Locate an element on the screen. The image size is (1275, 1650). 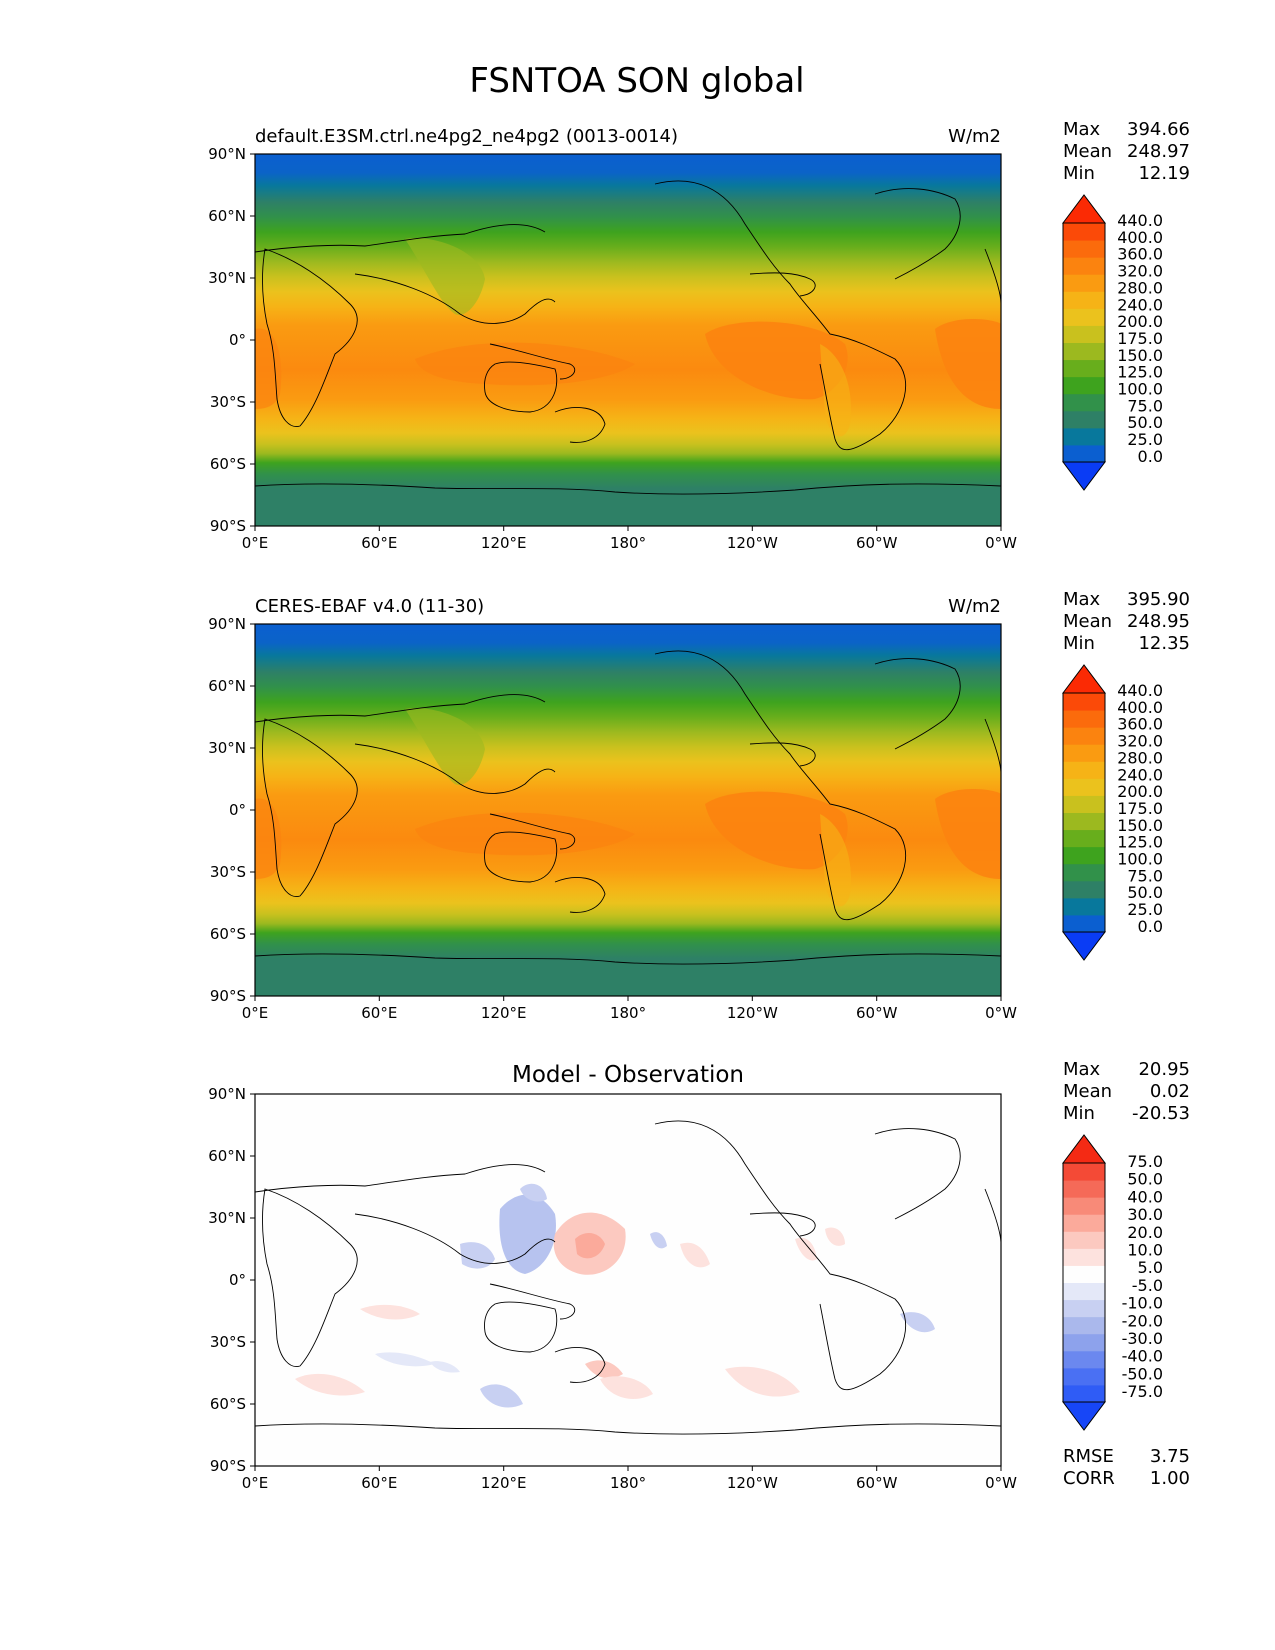
colorbar-tick-label: 20.0 is located at coordinates (1145, 1232).